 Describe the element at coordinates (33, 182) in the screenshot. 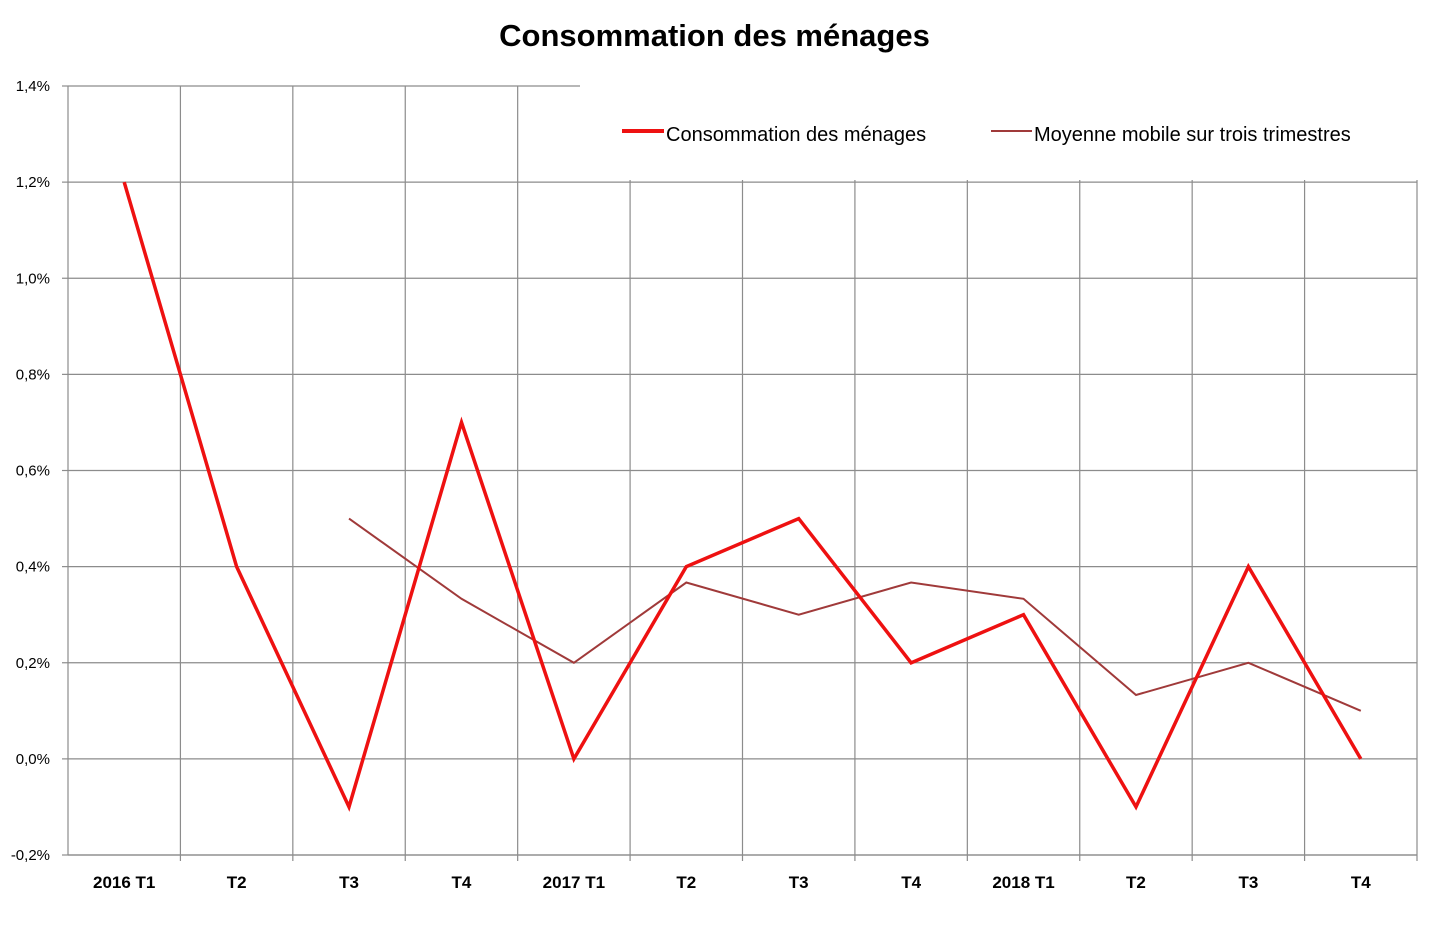

I see `y-tick-label: 1,2%` at that location.